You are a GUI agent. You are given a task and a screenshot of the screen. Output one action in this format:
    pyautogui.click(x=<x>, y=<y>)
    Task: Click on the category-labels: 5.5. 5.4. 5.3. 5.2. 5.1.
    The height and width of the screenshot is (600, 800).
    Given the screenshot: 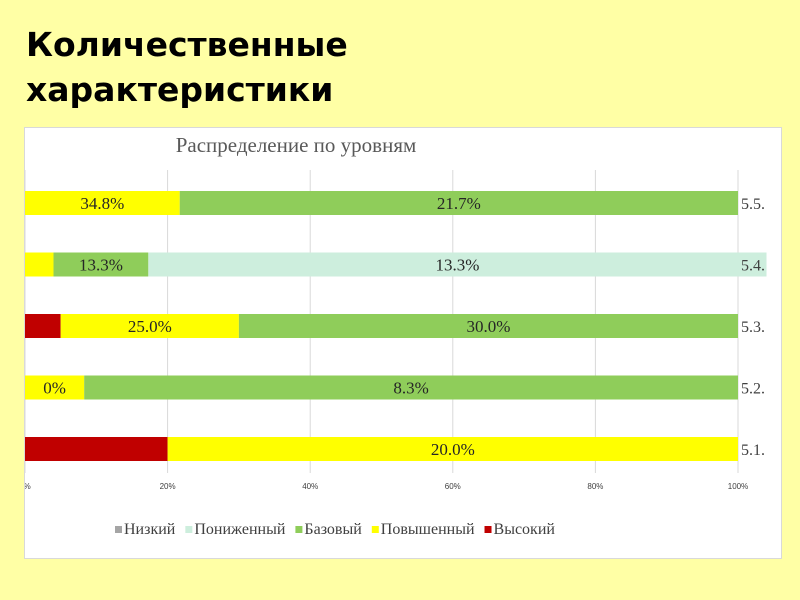 What is the action you would take?
    pyautogui.click(x=753, y=327)
    